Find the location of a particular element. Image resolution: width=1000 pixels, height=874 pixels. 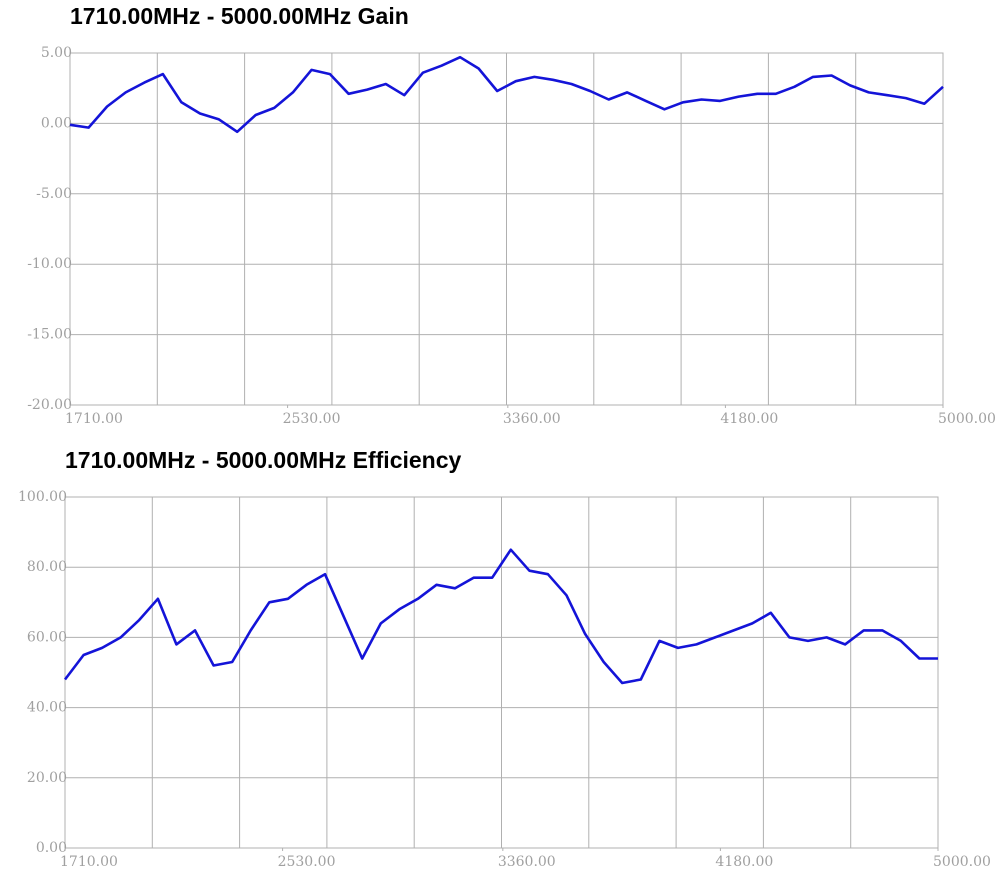

y-tick-label: 60.00 is located at coordinates (47, 637).